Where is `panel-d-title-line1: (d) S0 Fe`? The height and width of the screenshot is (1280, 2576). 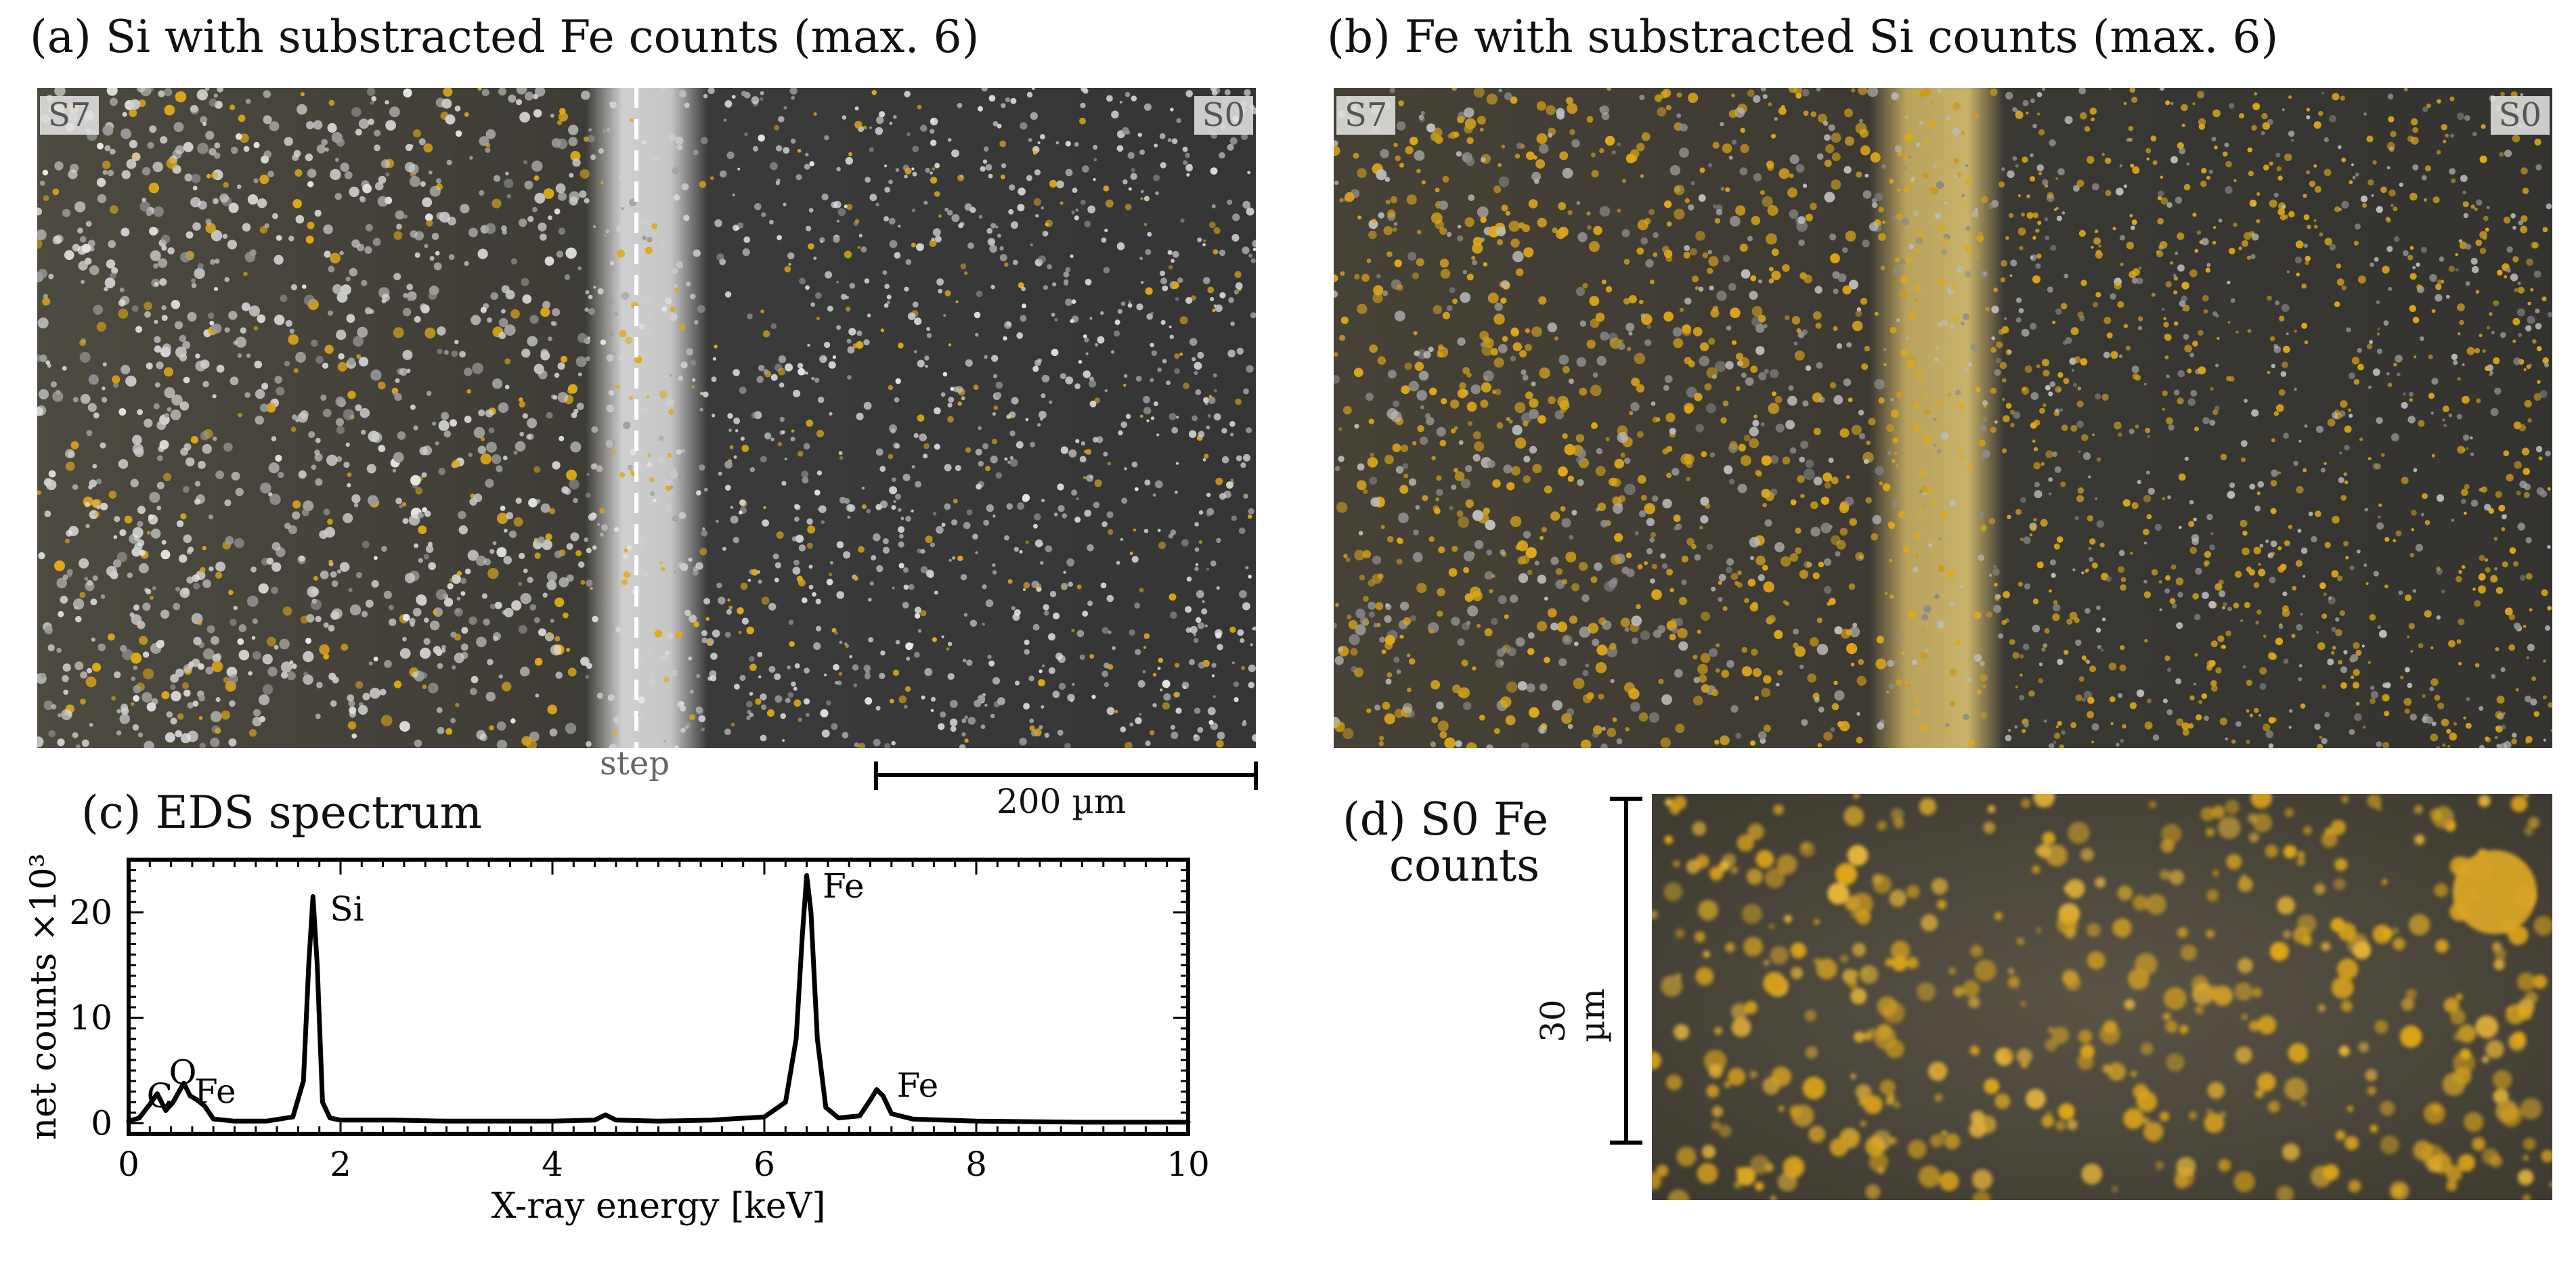 panel-d-title-line1: (d) S0 Fe is located at coordinates (1445, 819).